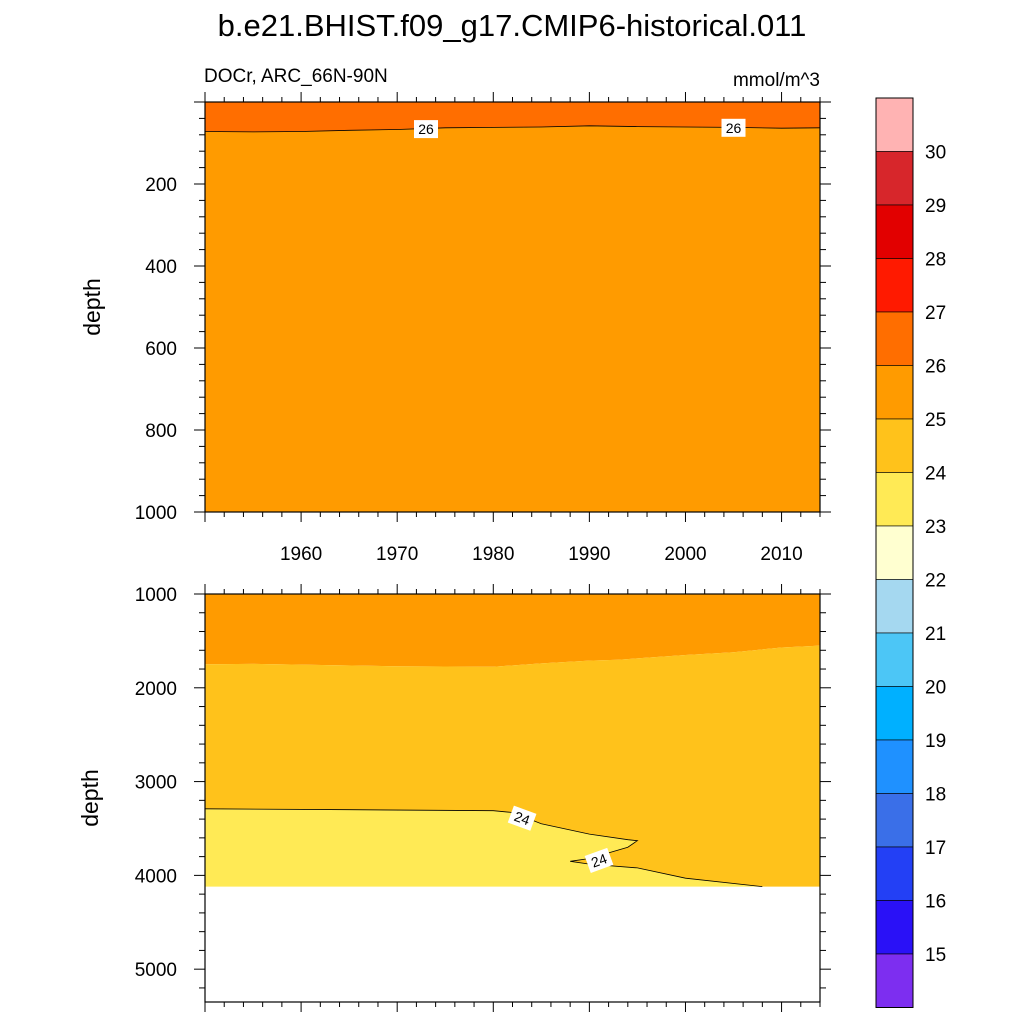 The image size is (1024, 1024). I want to click on x-tick-label: 1970, so click(397, 554).